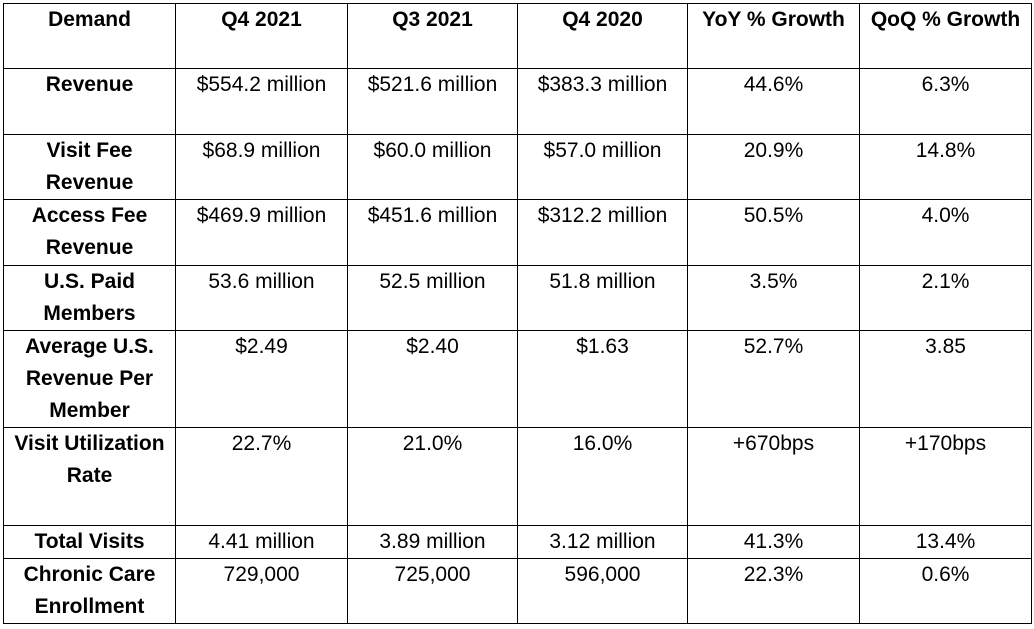 This screenshot has height=629, width=1034. What do you see at coordinates (602, 379) in the screenshot?
I see `cell-q4-2020: $1.63` at bounding box center [602, 379].